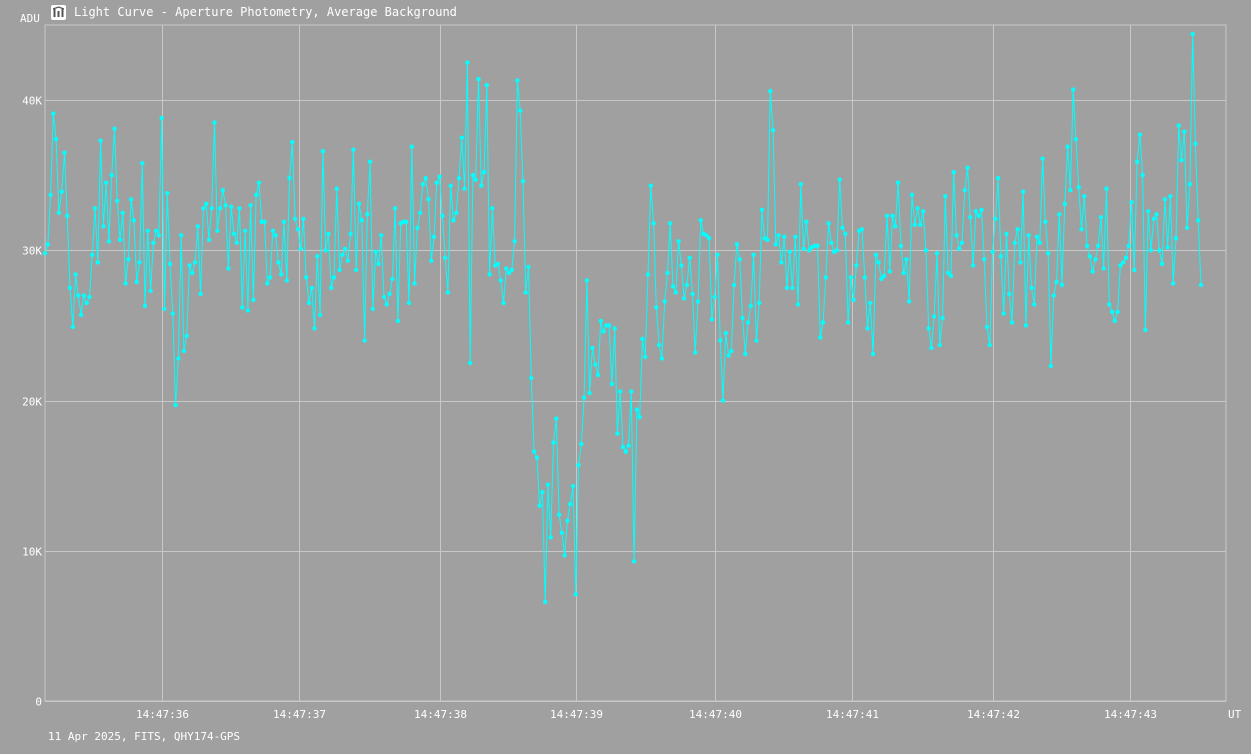  Describe the element at coordinates (32, 101) in the screenshot. I see `y-tick-label: 40K` at that location.